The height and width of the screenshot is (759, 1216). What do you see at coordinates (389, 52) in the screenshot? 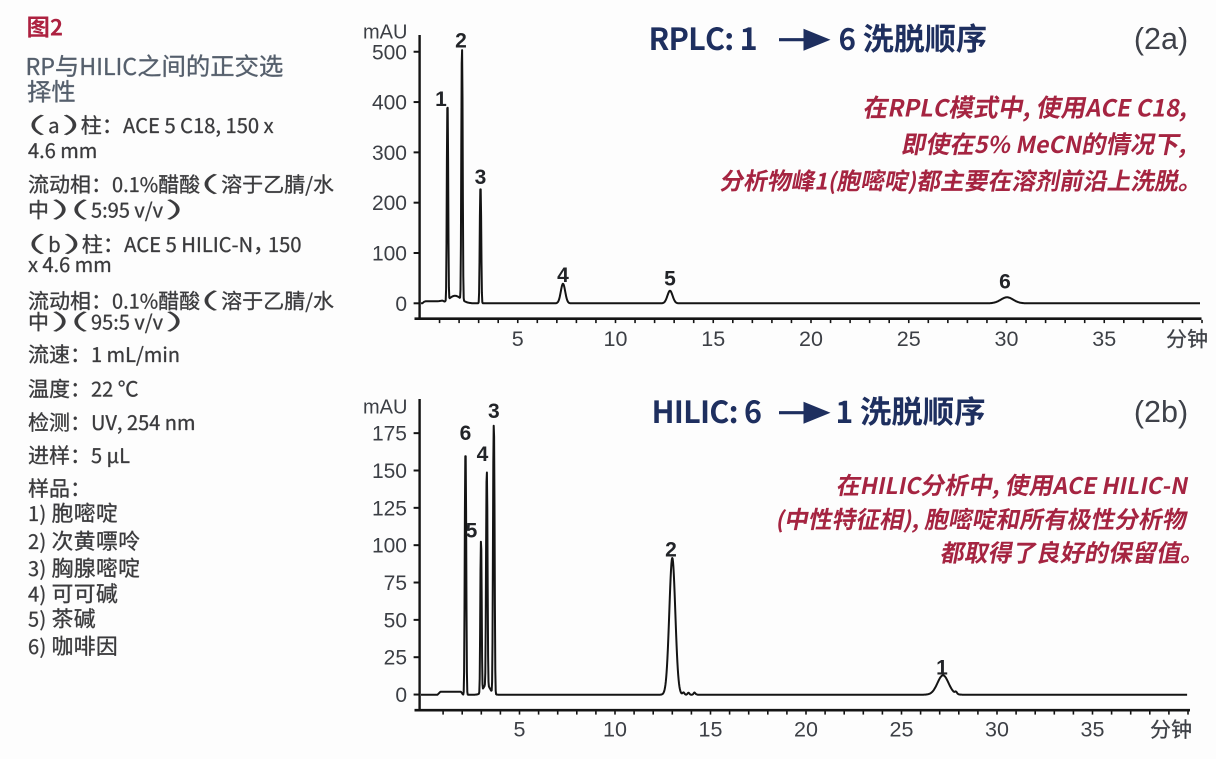
I see `svg-text: 500` at bounding box center [389, 52].